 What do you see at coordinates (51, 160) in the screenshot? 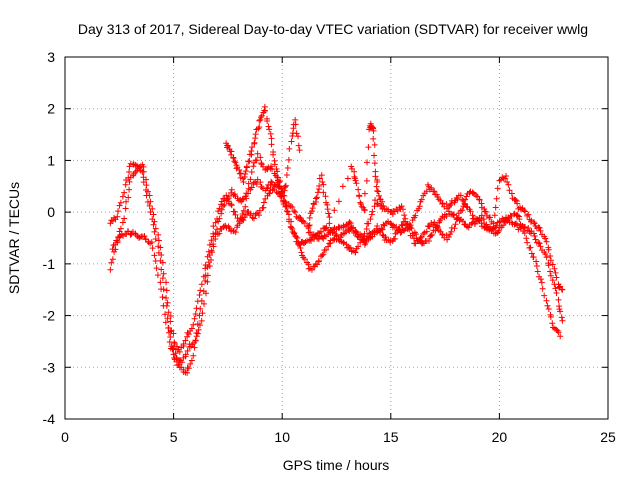
I see `y-tick-label: 1` at bounding box center [51, 160].